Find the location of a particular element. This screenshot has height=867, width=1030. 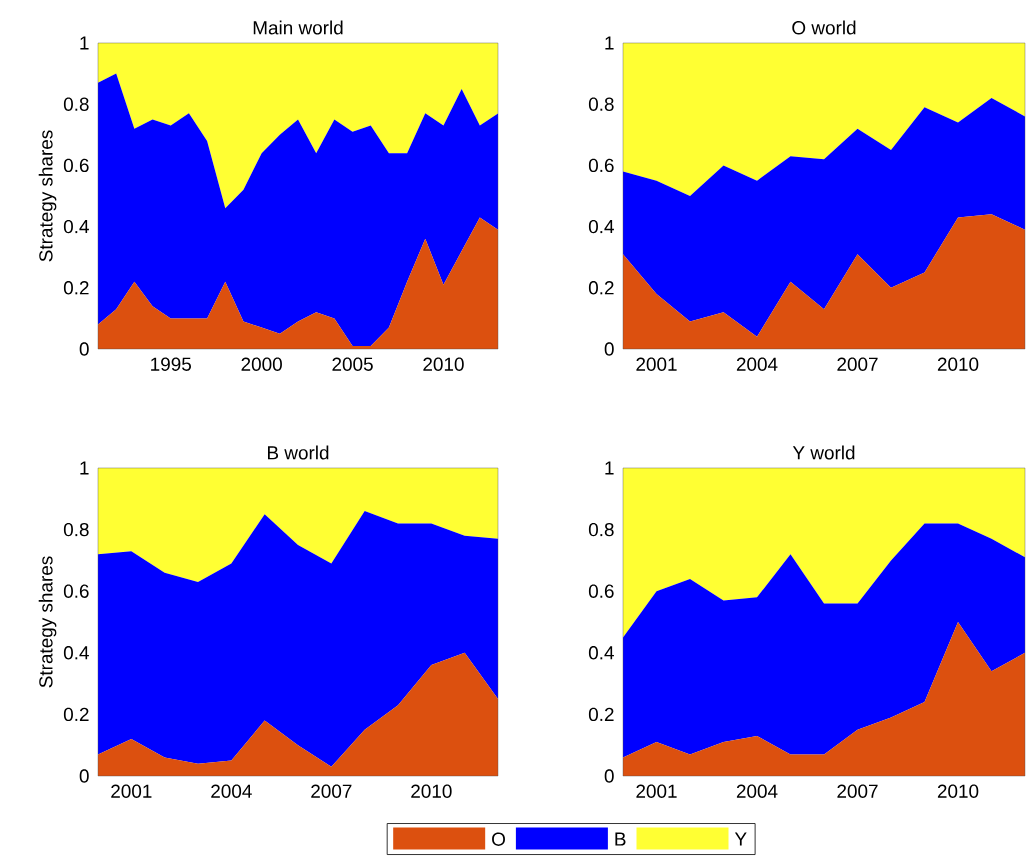

chart-title: B world is located at coordinates (298, 452).